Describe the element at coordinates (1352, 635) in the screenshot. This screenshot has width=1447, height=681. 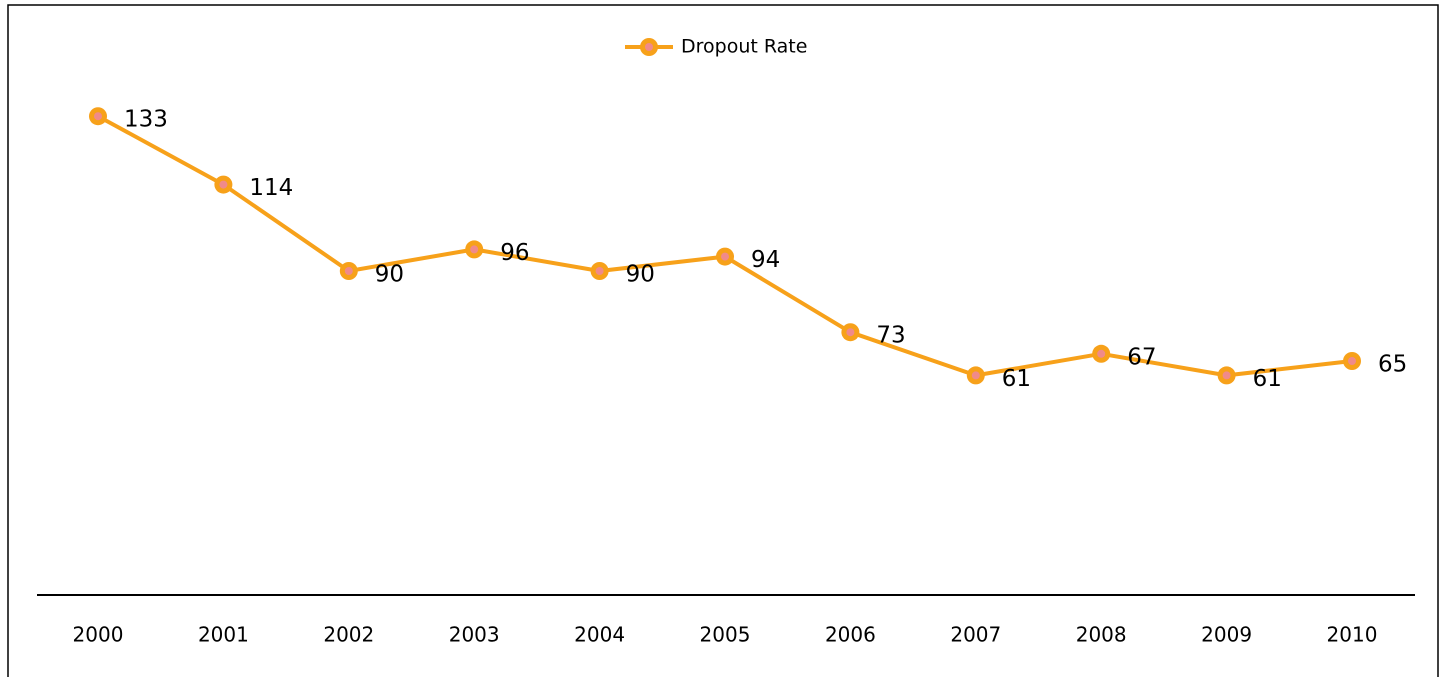
I see `x-tick-label: 2010` at that location.